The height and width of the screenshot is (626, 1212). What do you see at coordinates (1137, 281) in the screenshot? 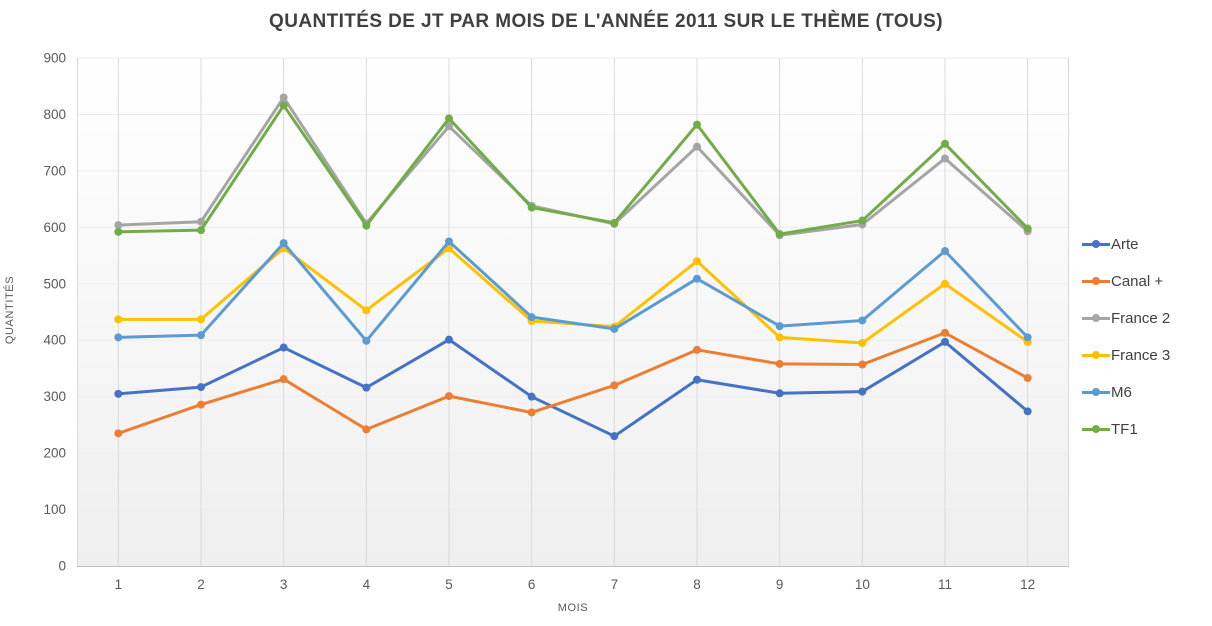
I see `legend-label: Canal +` at bounding box center [1137, 281].